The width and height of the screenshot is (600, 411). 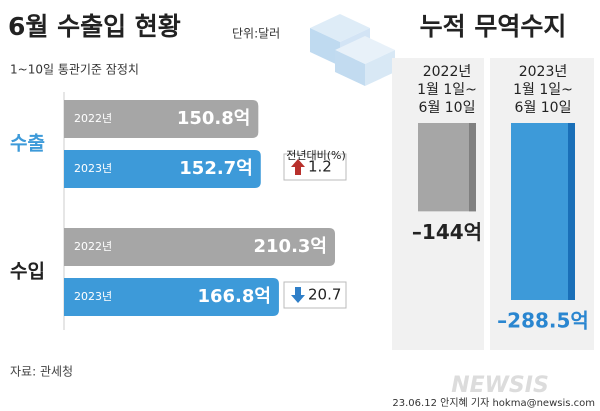 I want to click on category-label: 수입, so click(x=27, y=272).